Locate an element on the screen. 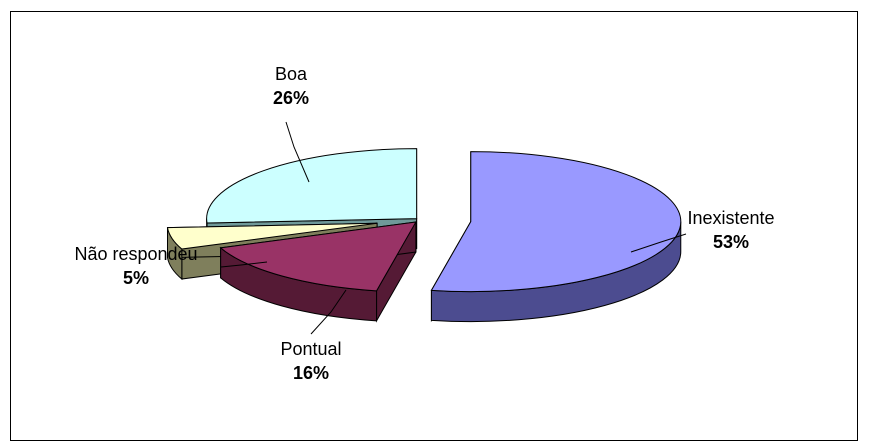 Image resolution: width=869 pixels, height=442 pixels. slice-inexistente is located at coordinates (556, 237).